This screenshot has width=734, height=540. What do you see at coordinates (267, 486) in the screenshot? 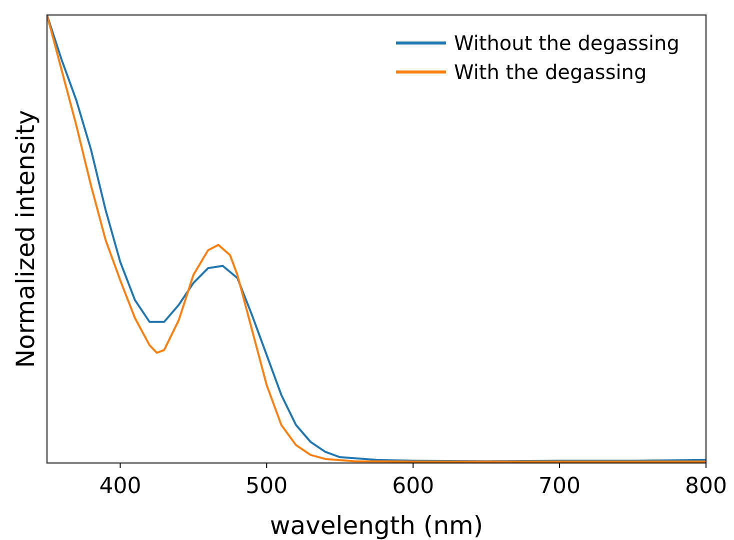
I see `x-tick-label: 500` at bounding box center [267, 486].